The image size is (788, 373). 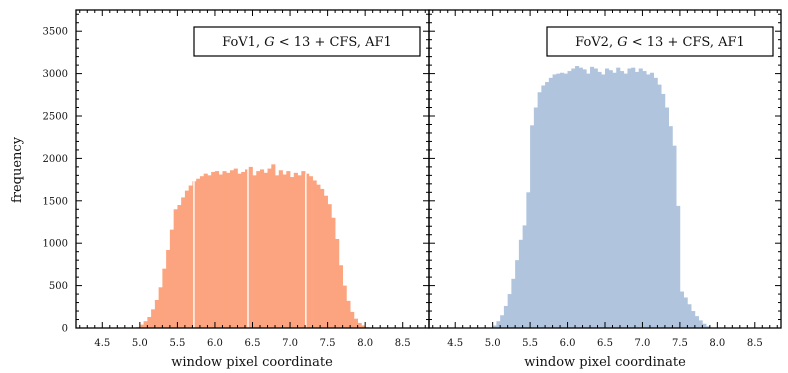 What do you see at coordinates (755, 343) in the screenshot?
I see `right-x-tick-label: 8.5` at bounding box center [755, 343].